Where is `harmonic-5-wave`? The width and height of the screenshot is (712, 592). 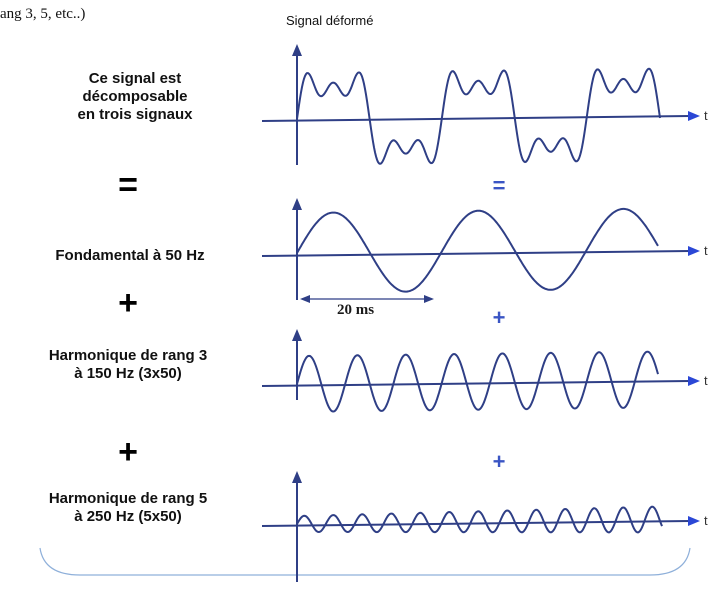 harmonic-5-wave is located at coordinates (479, 519).